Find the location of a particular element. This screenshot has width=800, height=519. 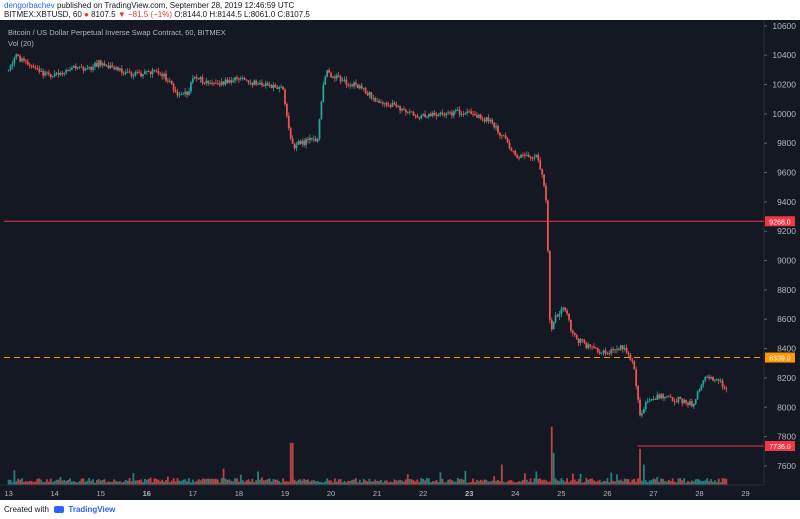

price-tick-label: 8800 is located at coordinates (786, 290).